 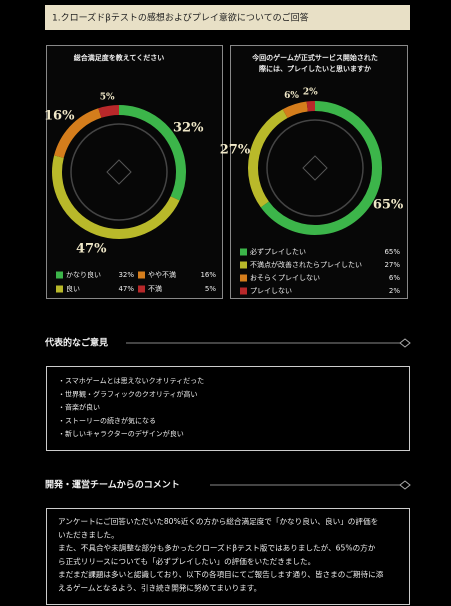 What do you see at coordinates (76, 343) in the screenshot?
I see `section-title: 代表的なご意見` at bounding box center [76, 343].